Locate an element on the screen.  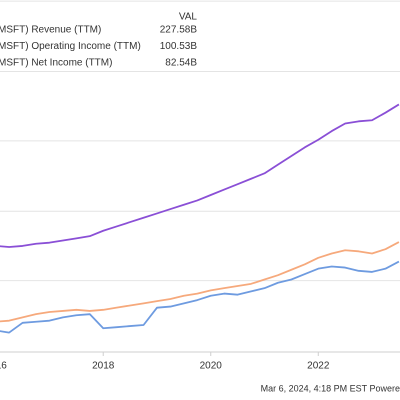
legend-label: MSFT) Operating Income (TTM) is located at coordinates (70, 46).